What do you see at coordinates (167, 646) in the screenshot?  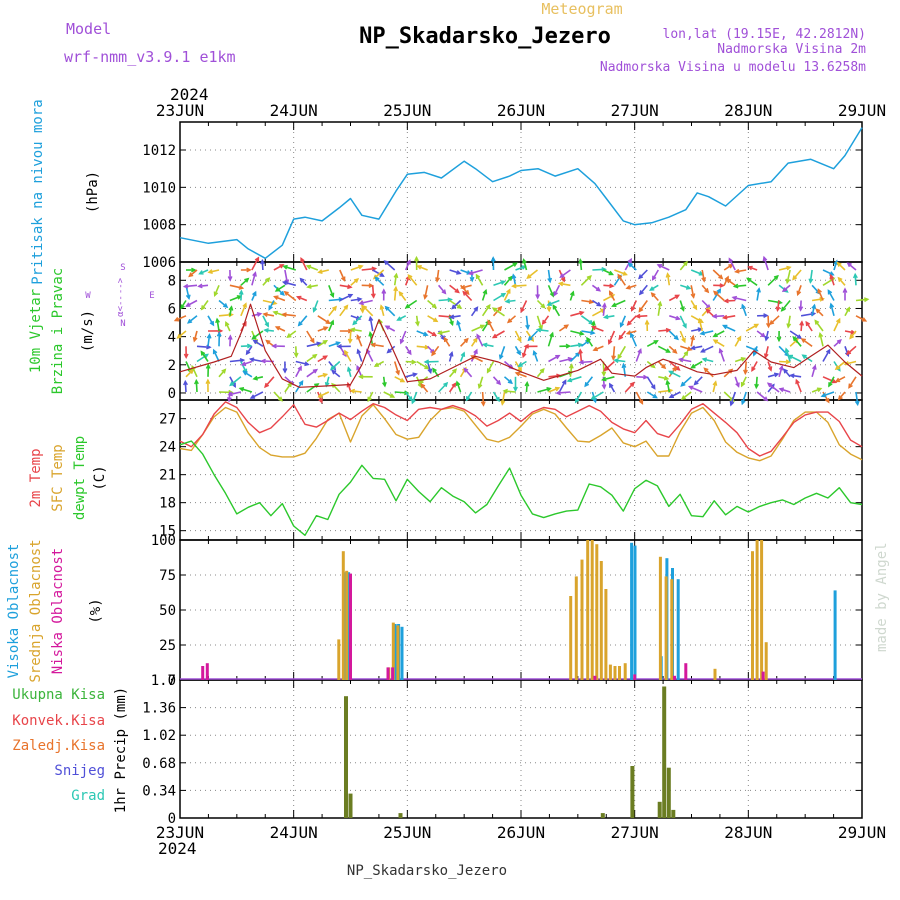 I see `y-tick-label: 25` at bounding box center [167, 646].